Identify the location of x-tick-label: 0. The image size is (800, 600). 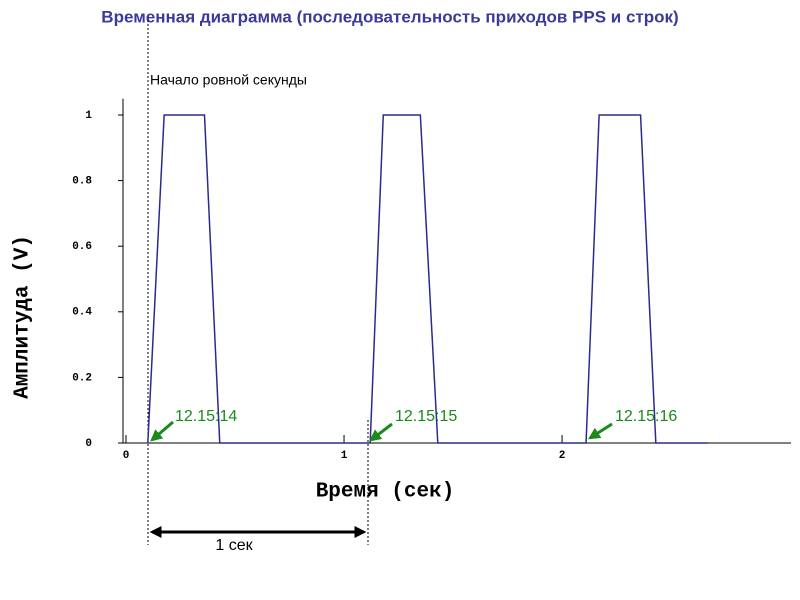
(126, 456).